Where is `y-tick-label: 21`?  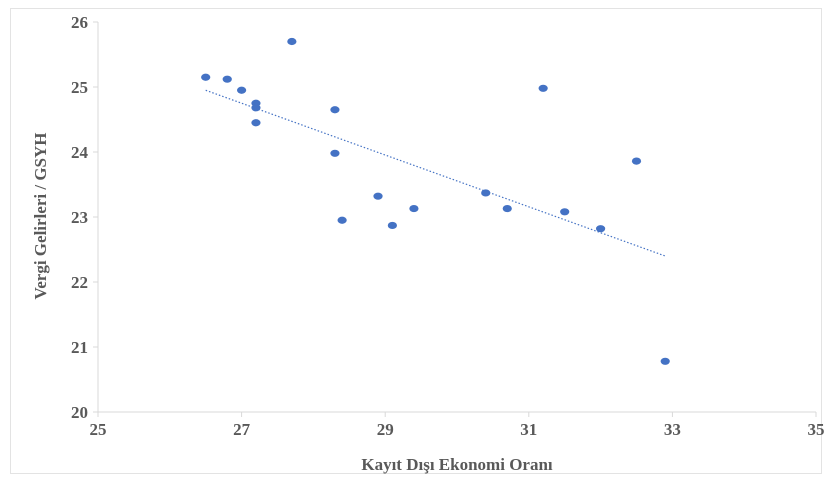
y-tick-label: 21 is located at coordinates (79, 347).